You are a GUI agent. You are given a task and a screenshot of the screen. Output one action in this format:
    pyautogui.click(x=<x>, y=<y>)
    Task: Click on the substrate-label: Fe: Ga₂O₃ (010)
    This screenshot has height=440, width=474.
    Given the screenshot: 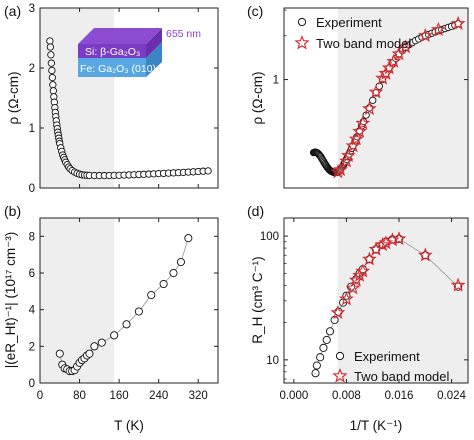 What is the action you would take?
    pyautogui.click(x=118, y=69)
    